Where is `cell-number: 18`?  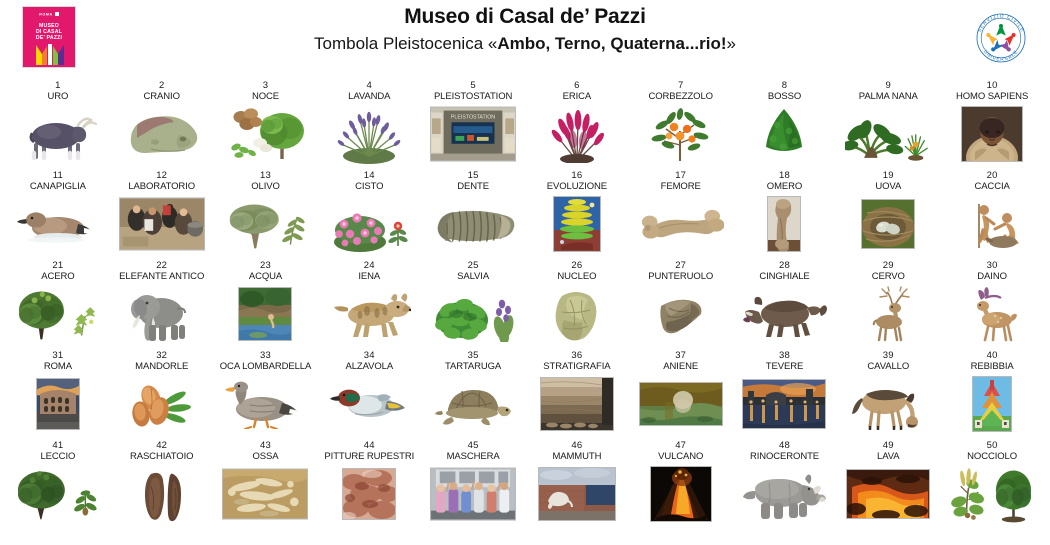 cell-number: 18 is located at coordinates (784, 175).